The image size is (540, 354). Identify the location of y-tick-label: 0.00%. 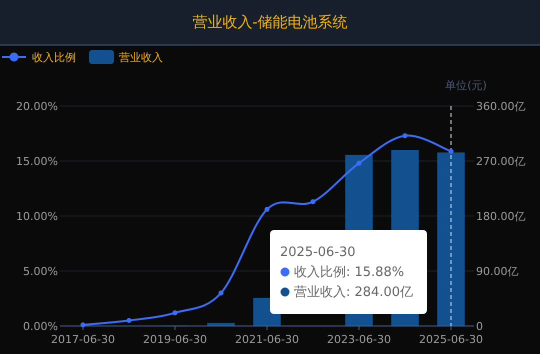
(40, 326).